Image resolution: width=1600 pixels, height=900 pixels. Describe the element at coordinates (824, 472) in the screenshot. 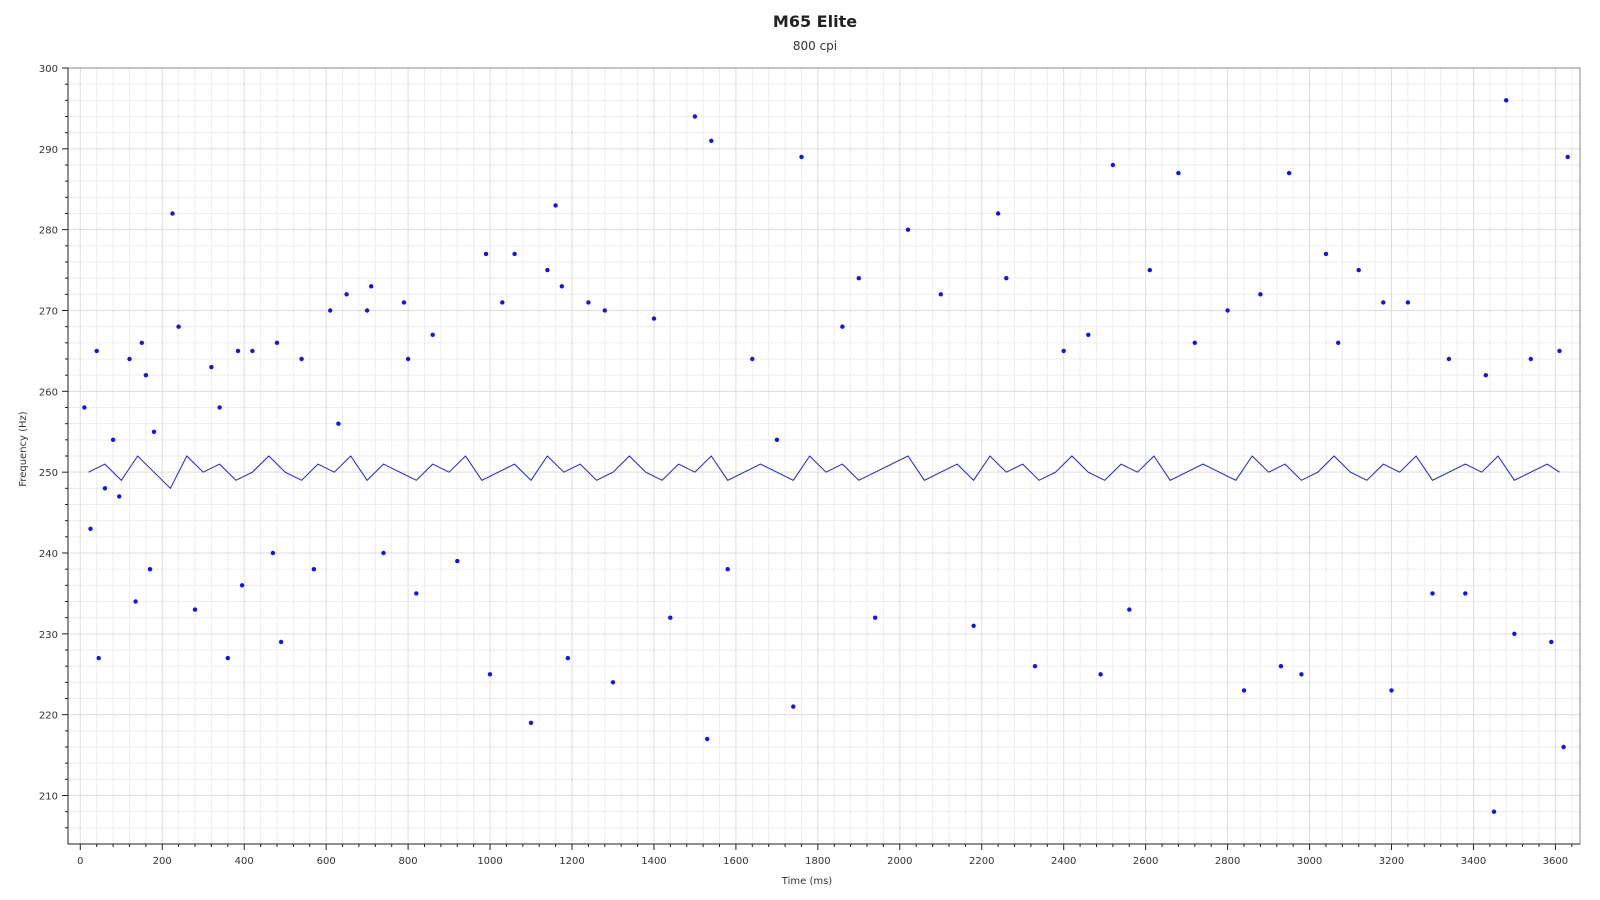

I see `series-line` at that location.